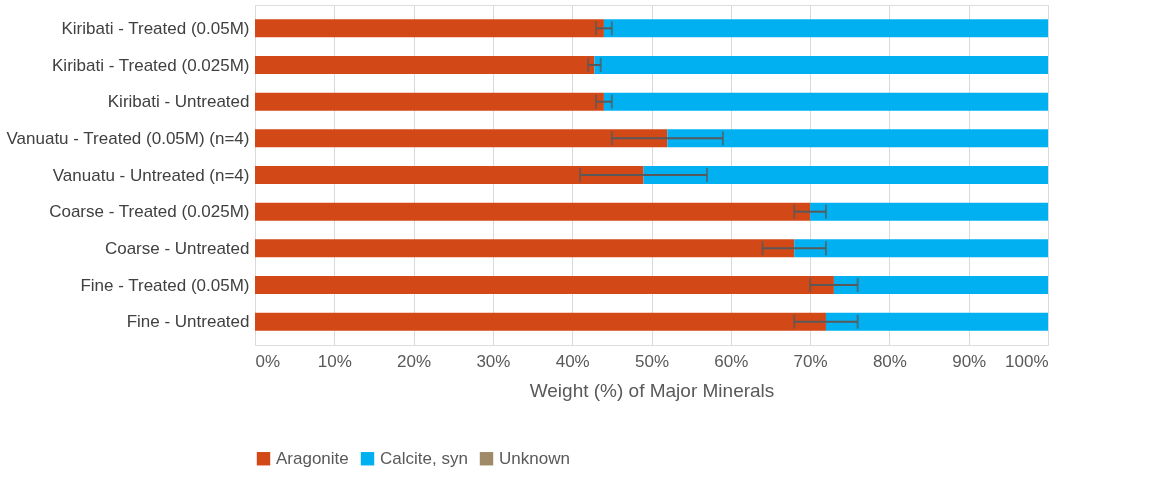 This screenshot has width=1151, height=499. What do you see at coordinates (149, 212) in the screenshot?
I see `y-tick-label: Coarse - Treated (0.025M)` at bounding box center [149, 212].